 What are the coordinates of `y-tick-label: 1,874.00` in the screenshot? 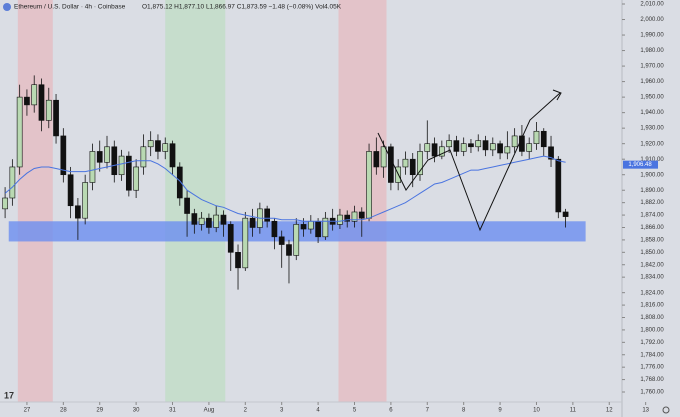 It's located at (652, 216).